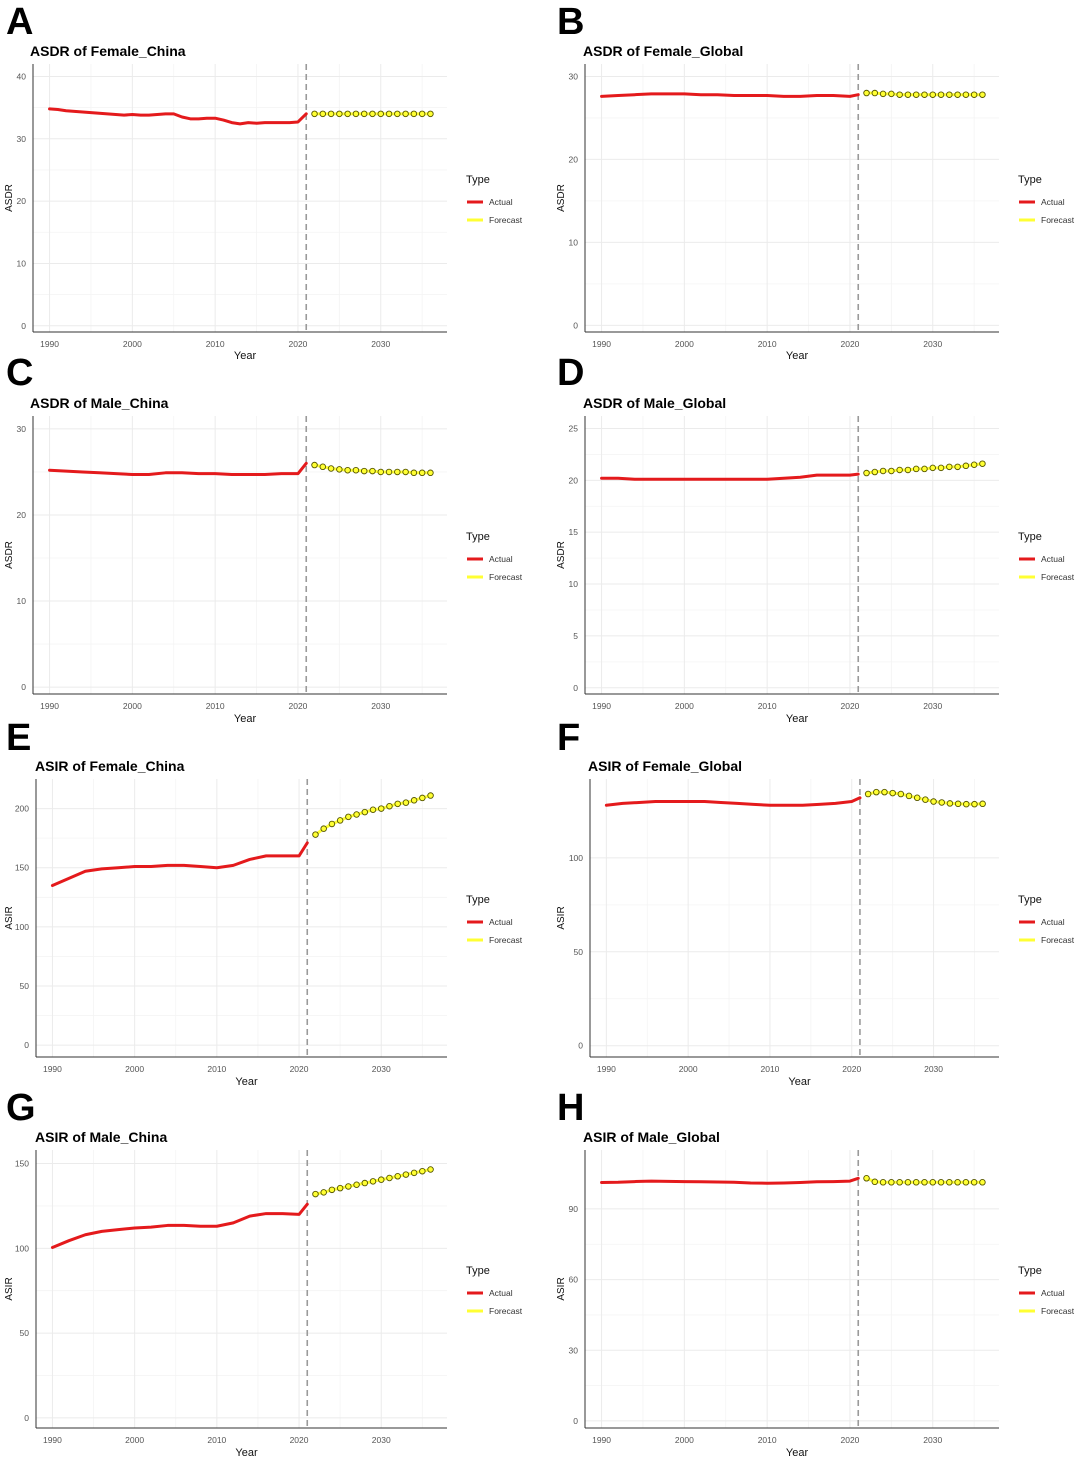 The width and height of the screenshot is (1080, 1463). What do you see at coordinates (19, 22) in the screenshot?
I see `panel-letter: A` at bounding box center [19, 22].